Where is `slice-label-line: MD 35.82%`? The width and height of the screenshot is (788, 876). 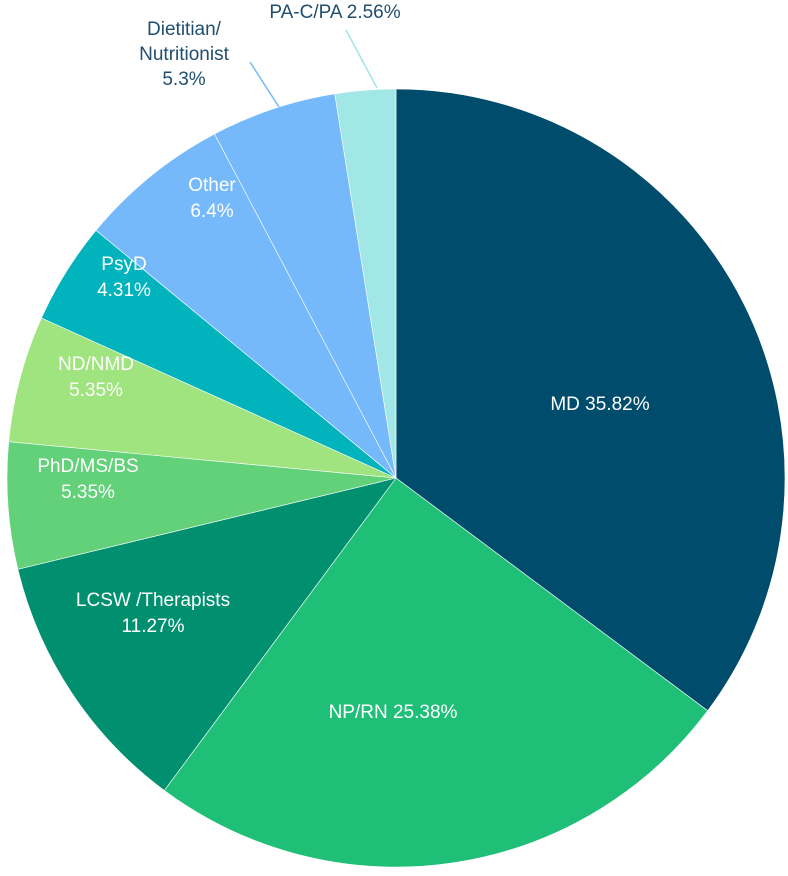
slice-label-line: MD 35.82% is located at coordinates (599, 404).